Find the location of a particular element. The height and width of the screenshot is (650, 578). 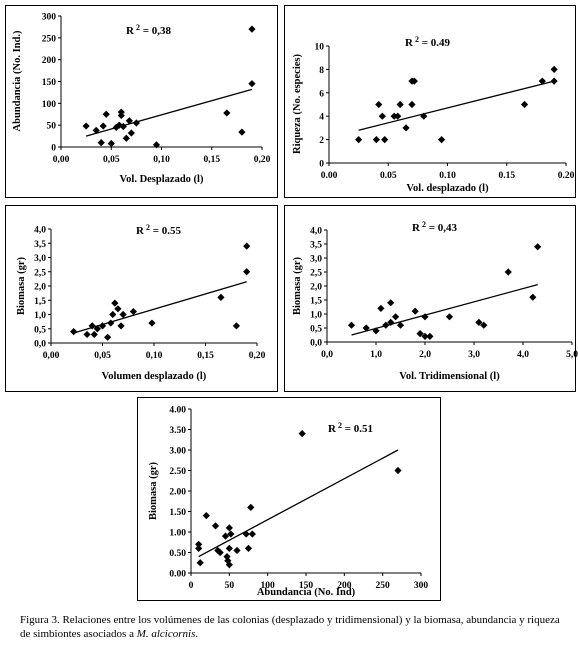

x-axis-label: Vol. Tridimensional (l) is located at coordinates (449, 376).